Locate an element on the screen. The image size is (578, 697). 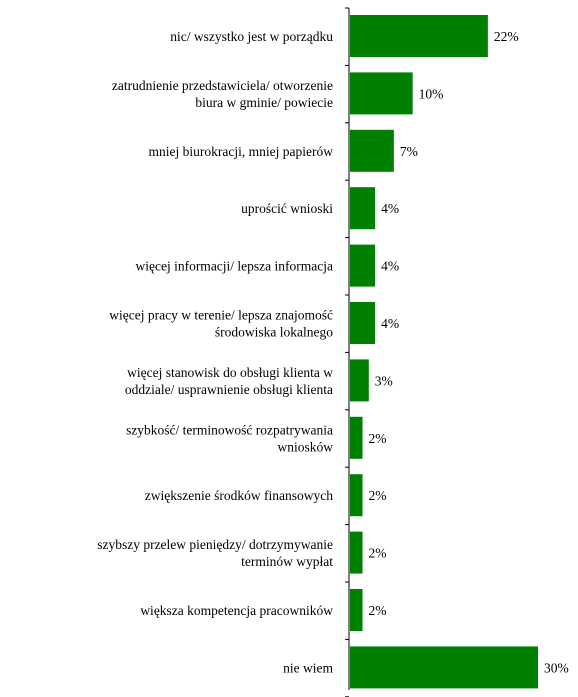
value-label: 22% is located at coordinates (506, 36).